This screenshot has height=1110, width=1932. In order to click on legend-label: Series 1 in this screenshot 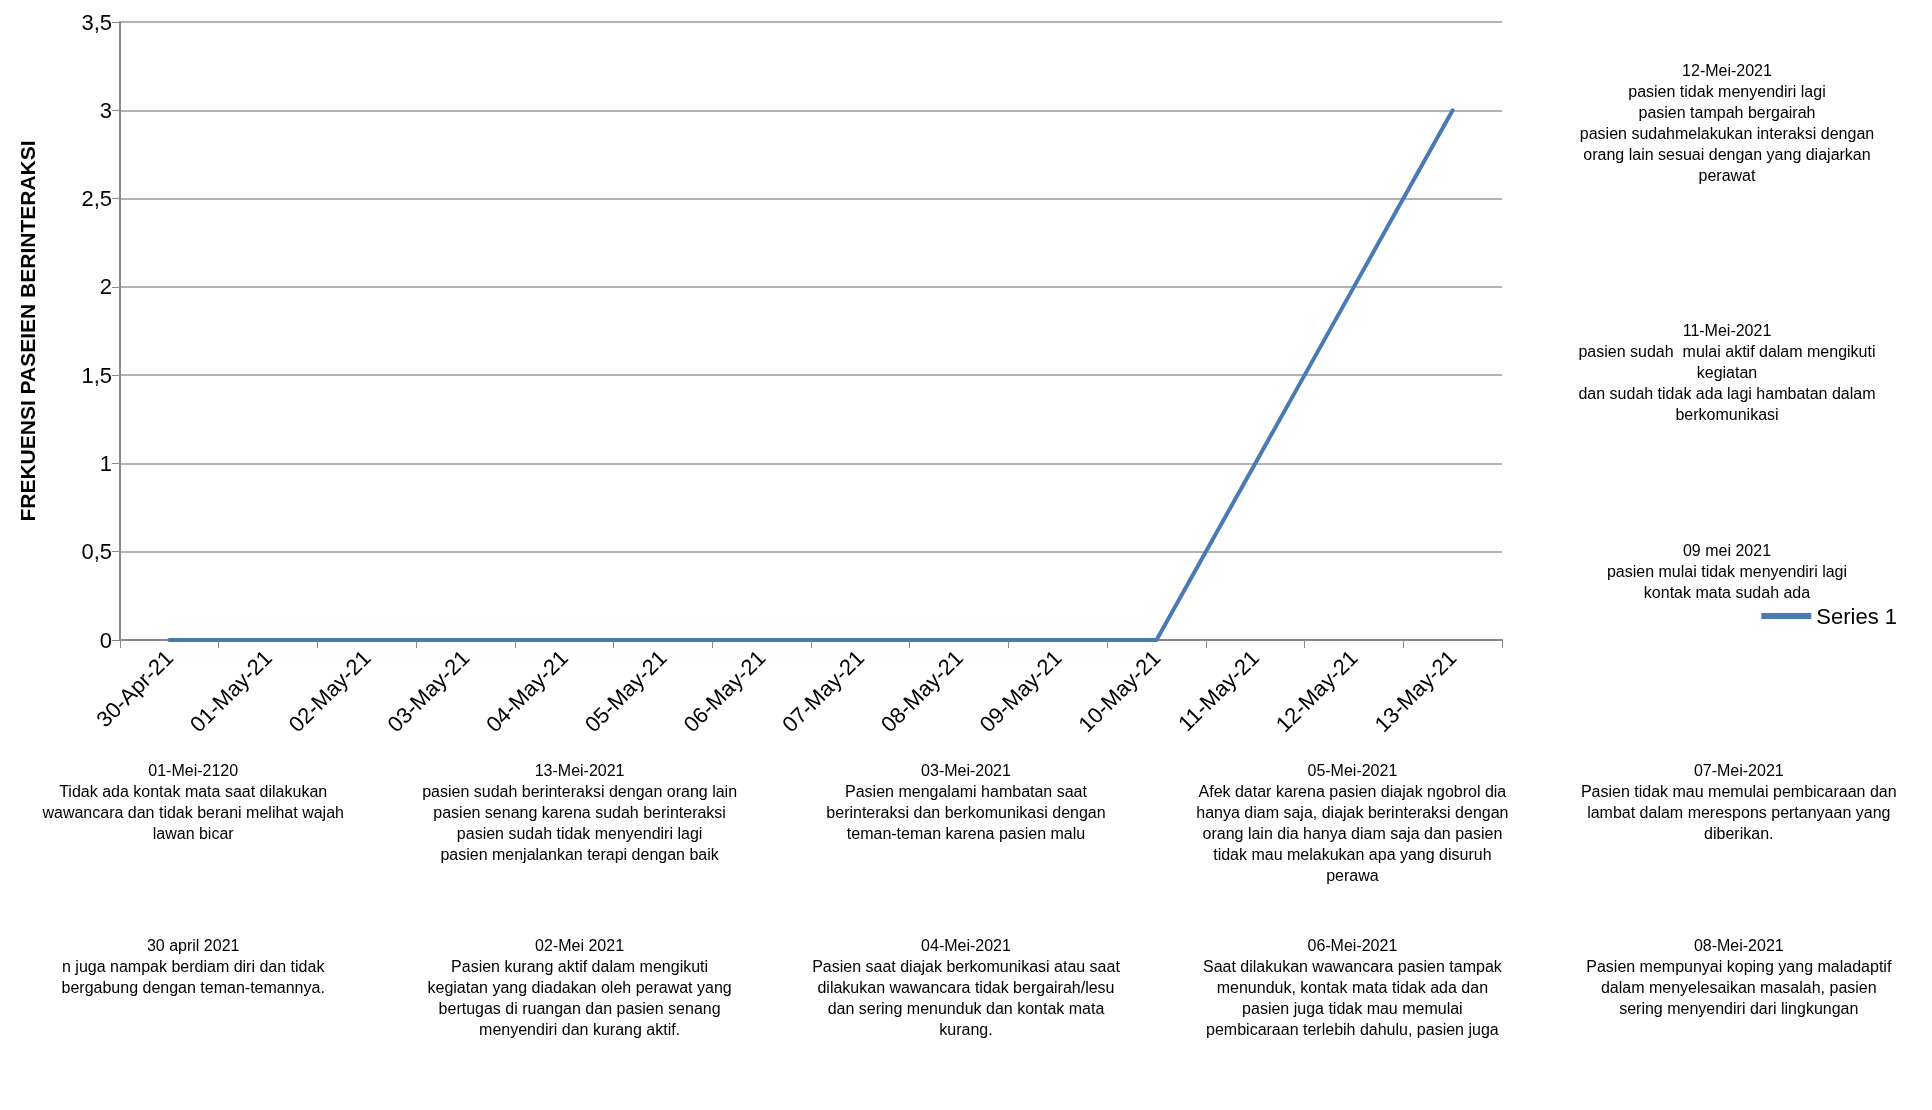, I will do `click(1857, 616)`.